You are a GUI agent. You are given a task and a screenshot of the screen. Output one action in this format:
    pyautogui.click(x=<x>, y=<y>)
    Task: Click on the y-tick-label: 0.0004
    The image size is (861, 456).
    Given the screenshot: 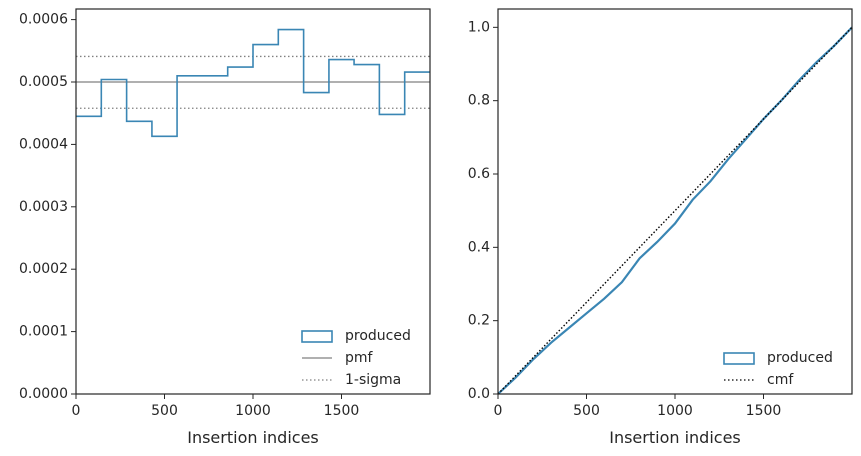 What is the action you would take?
    pyautogui.click(x=43, y=144)
    